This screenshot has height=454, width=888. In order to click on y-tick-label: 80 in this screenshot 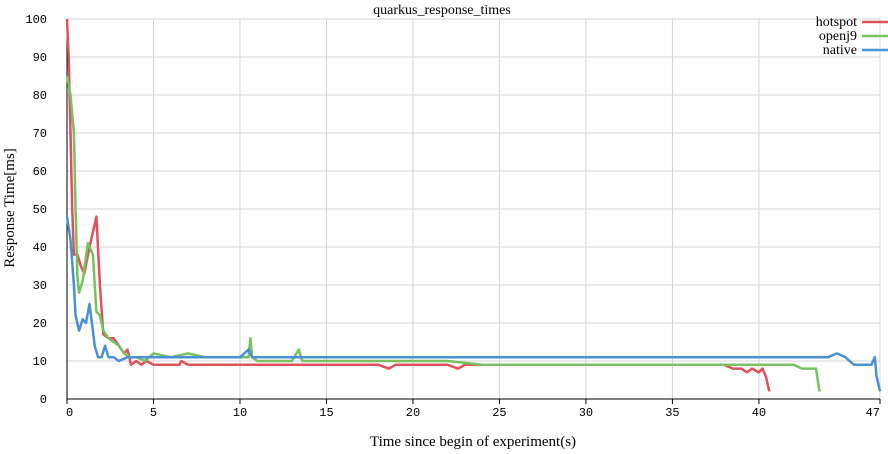, I will do `click(40, 96)`.